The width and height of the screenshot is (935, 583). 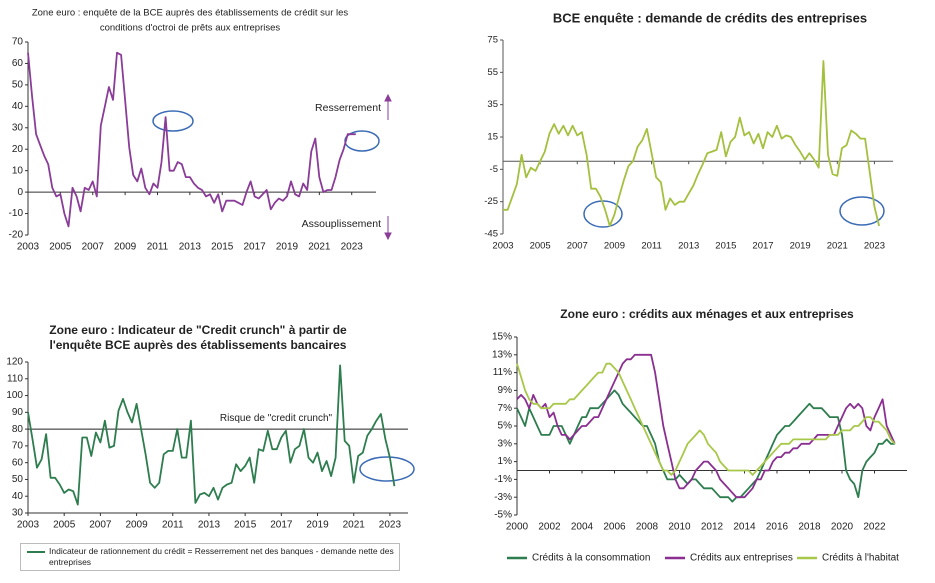 I want to click on x-tick-label: 2022, so click(x=874, y=527).